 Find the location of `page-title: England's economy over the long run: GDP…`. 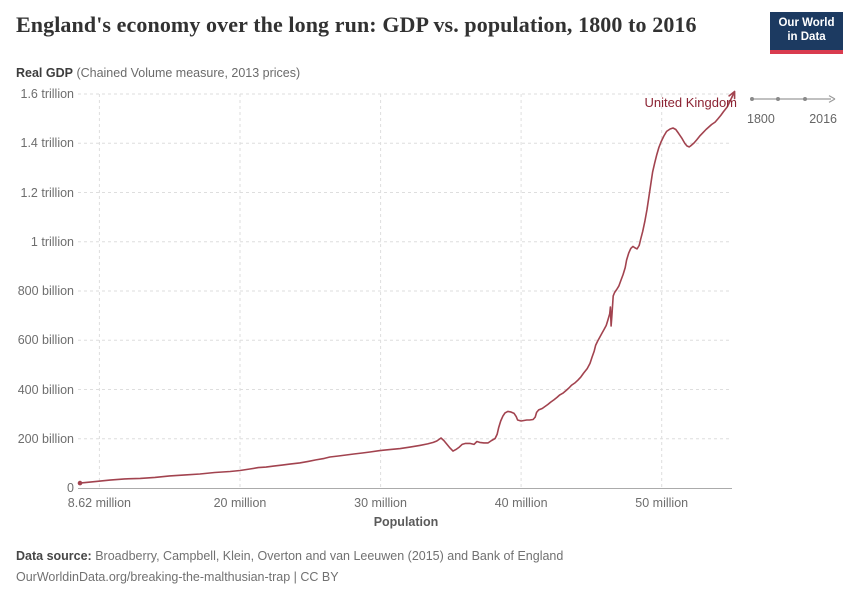

page-title: England's economy over the long run: GDP… is located at coordinates (356, 24).